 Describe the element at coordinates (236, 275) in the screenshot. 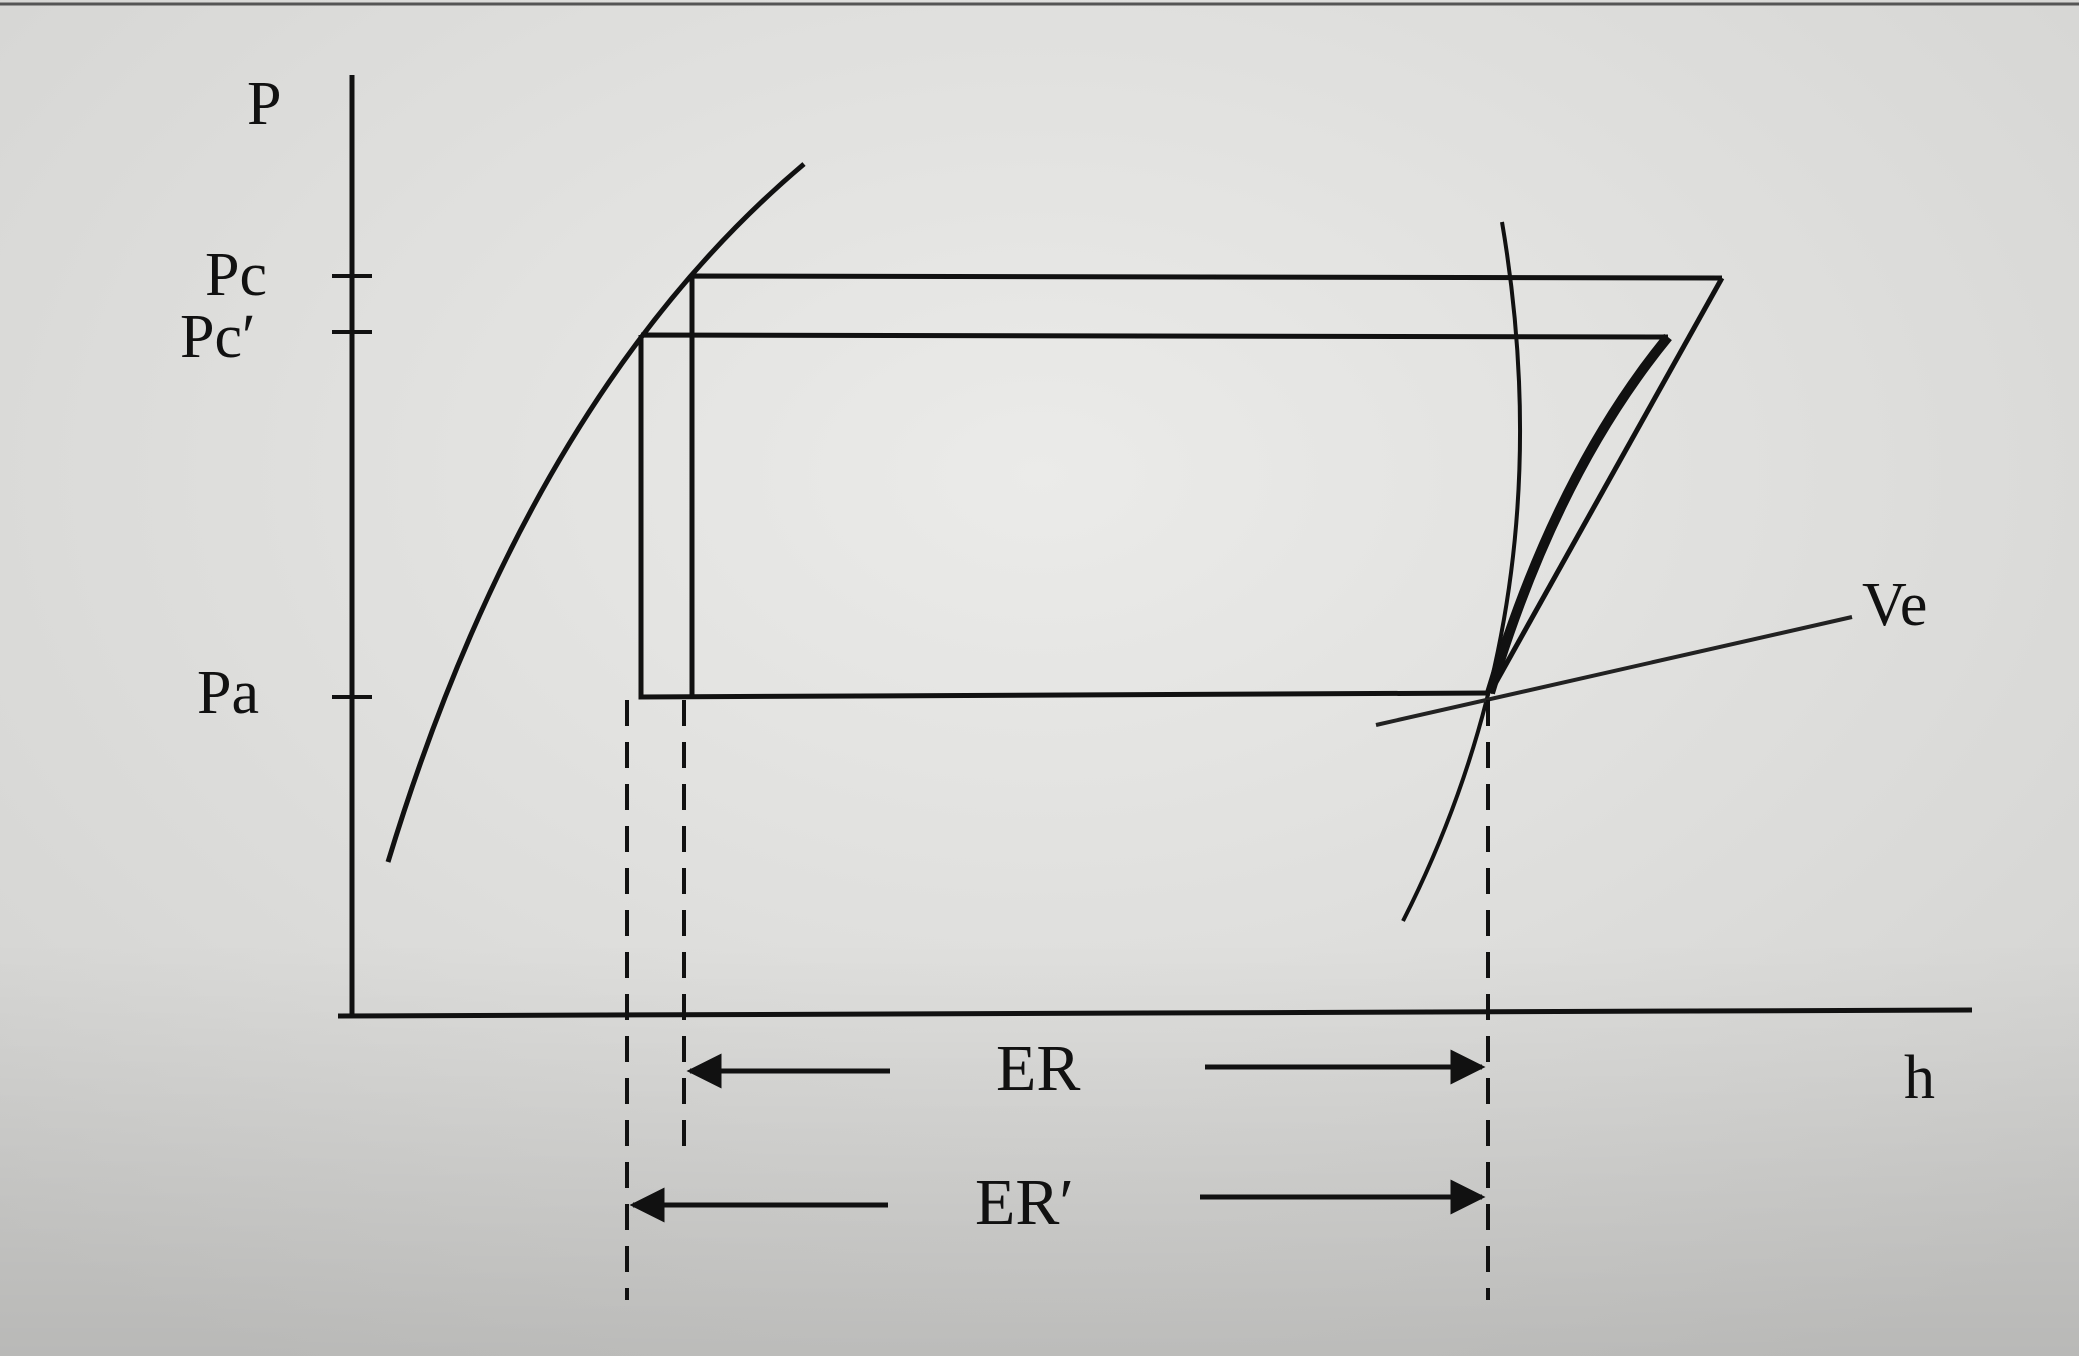

I see `pressure-label-pc: Pc` at that location.